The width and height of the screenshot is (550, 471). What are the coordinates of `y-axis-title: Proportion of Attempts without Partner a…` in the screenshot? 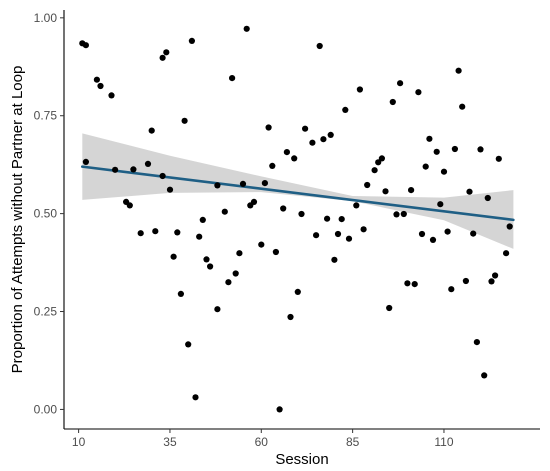 It's located at (17, 220).